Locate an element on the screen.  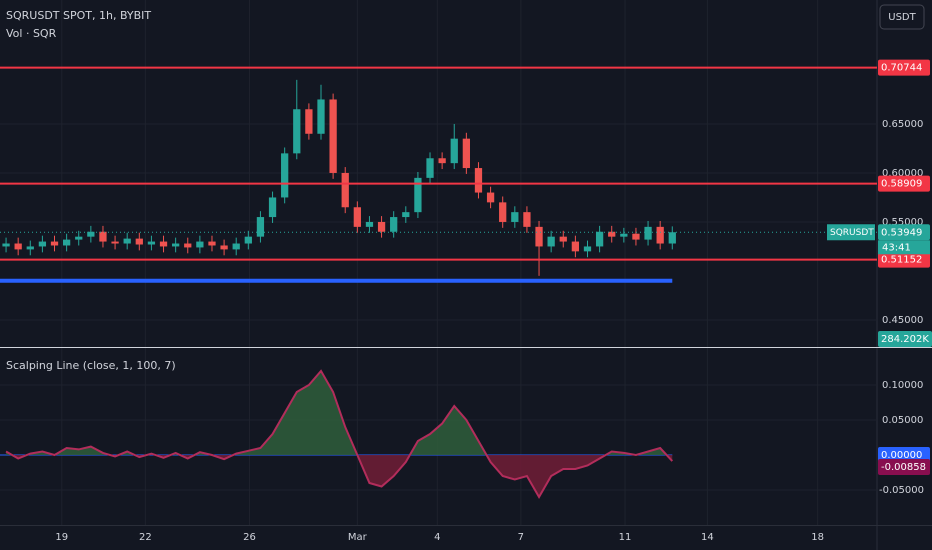
y-tick-label: 0.55000 is located at coordinates (902, 222).